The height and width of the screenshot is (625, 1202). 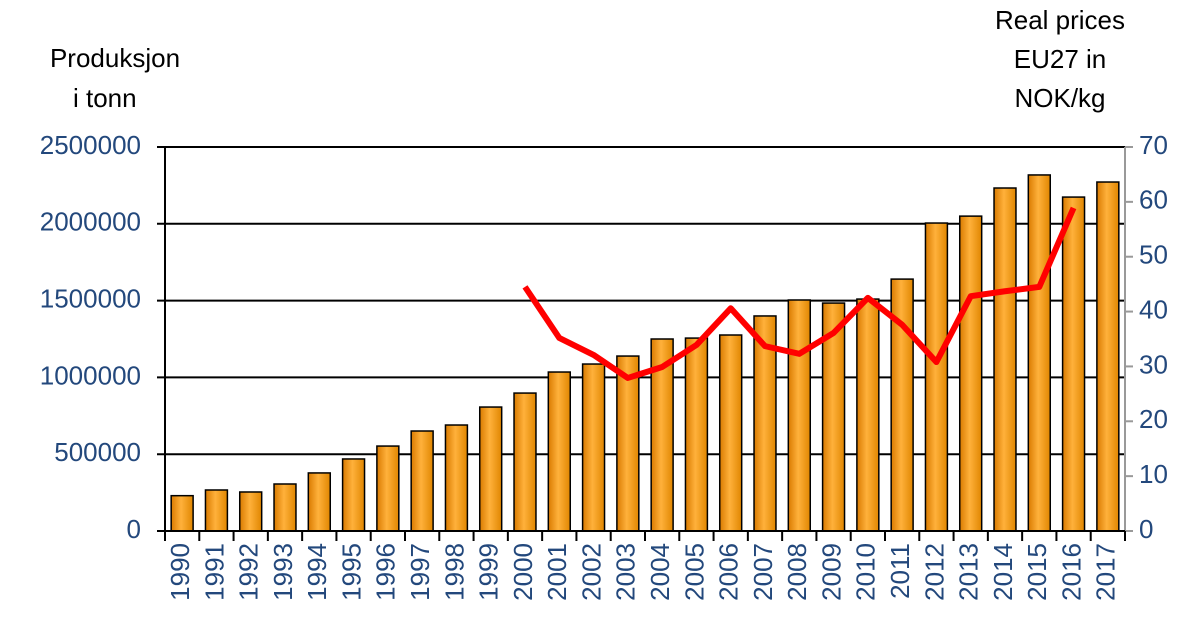 I want to click on x-tick-label: 2010, so click(x=866, y=572).